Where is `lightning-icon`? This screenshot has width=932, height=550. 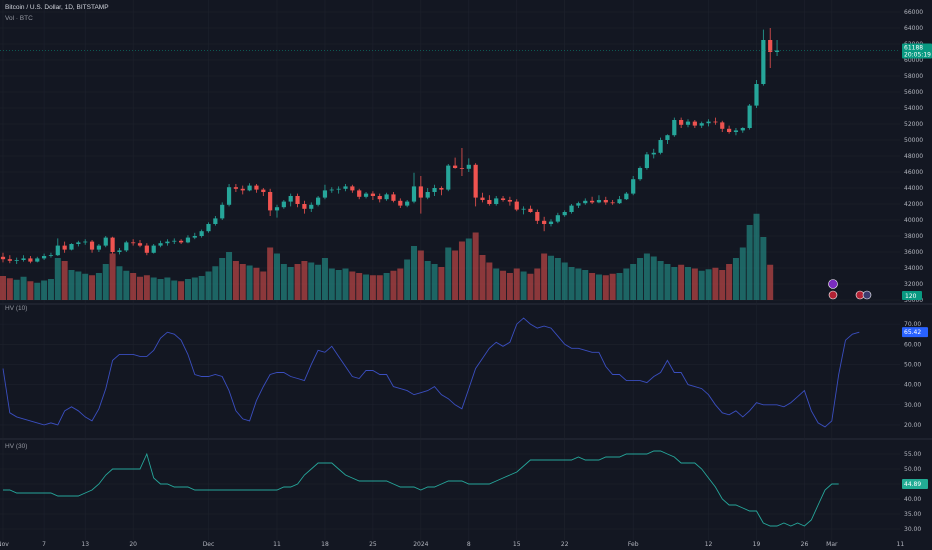
lightning-icon is located at coordinates (833, 284).